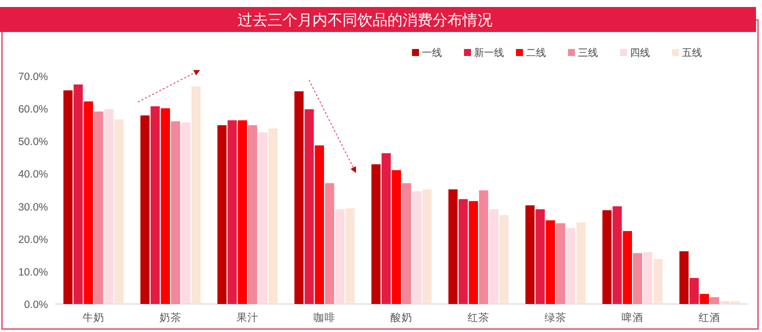  What do you see at coordinates (33, 207) in the screenshot?
I see `y-tick-label: 30.0%` at bounding box center [33, 207].